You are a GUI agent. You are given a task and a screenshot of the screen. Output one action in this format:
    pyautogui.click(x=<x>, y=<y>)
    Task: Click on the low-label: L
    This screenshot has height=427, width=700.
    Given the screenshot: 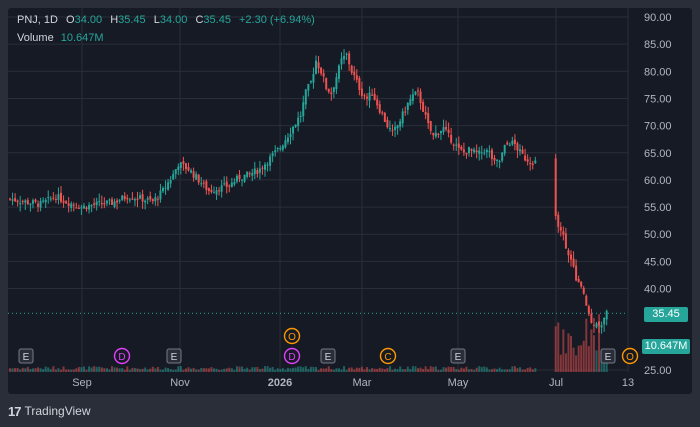 What is the action you would take?
    pyautogui.click(x=156, y=20)
    